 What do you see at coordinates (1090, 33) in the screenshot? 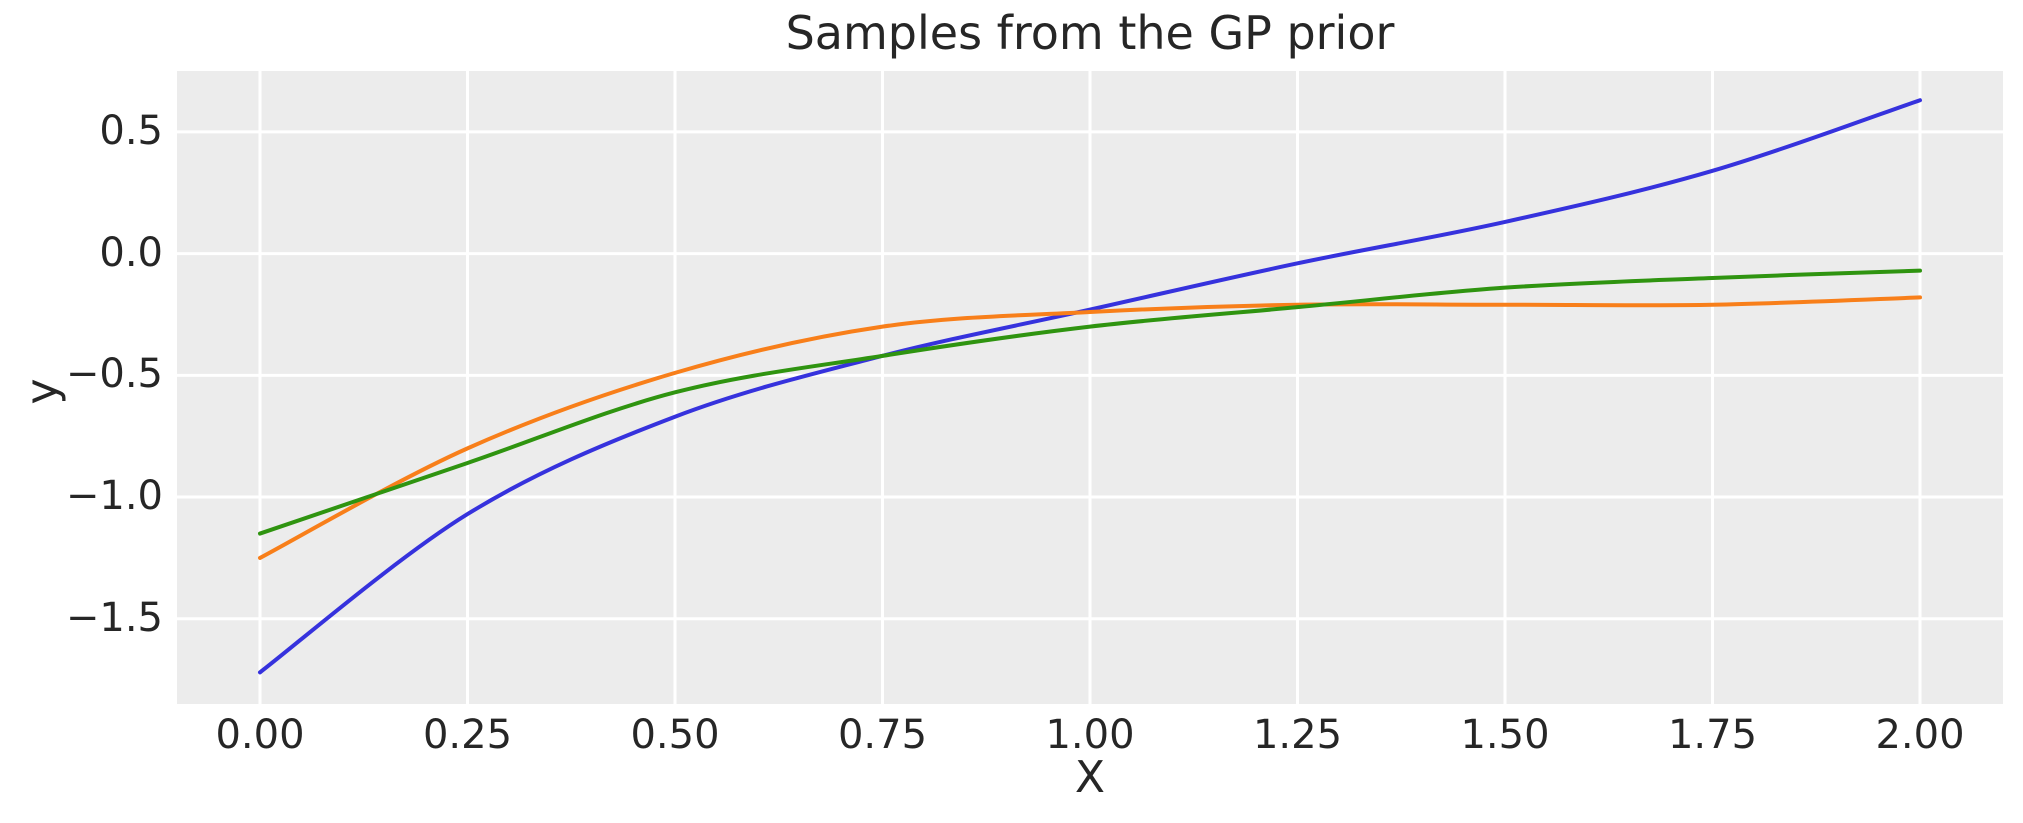
I see `chart-title: Samples from the GP prior` at bounding box center [1090, 33].